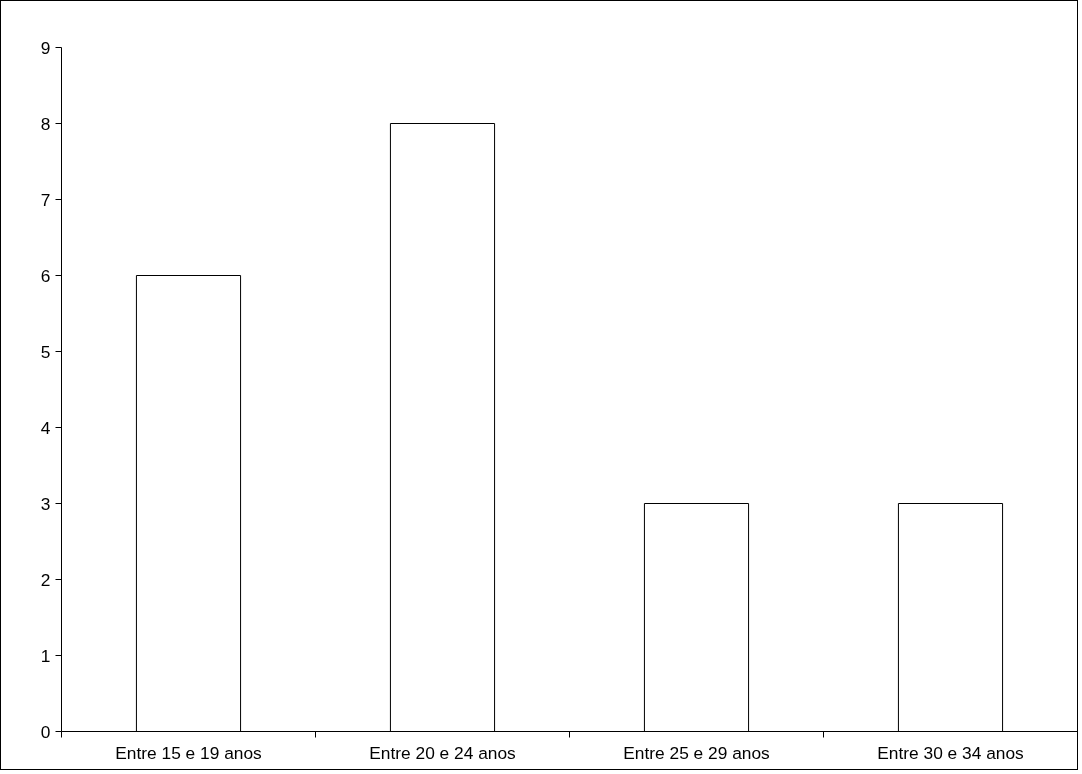 The height and width of the screenshot is (774, 1082). I want to click on y-tick-label: 5, so click(45, 351).